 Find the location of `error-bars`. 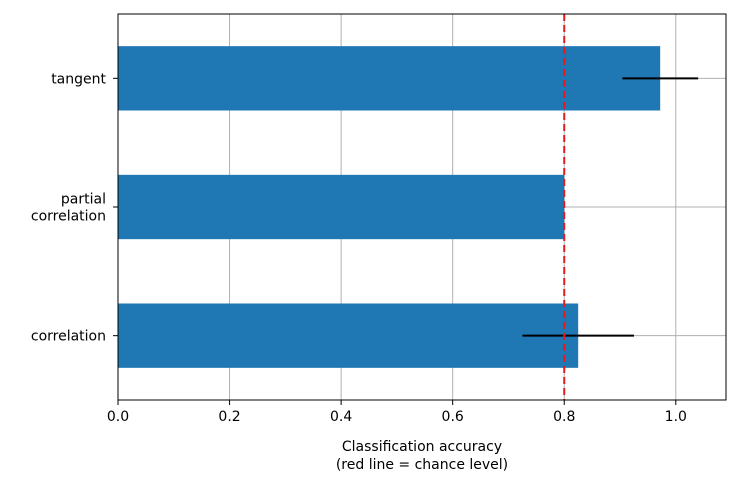

error-bars is located at coordinates (610, 207).